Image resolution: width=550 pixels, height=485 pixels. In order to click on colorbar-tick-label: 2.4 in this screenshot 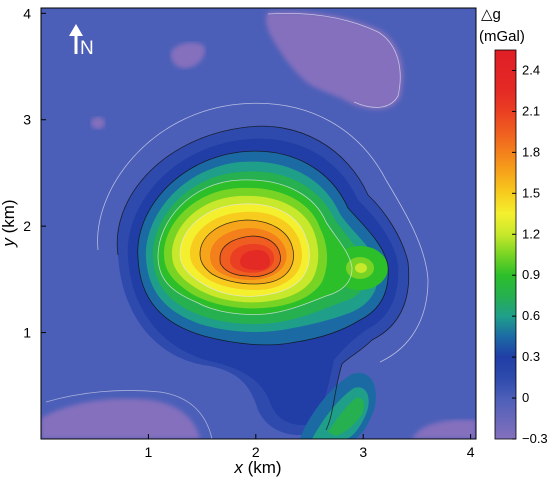, I will do `click(531, 69)`.